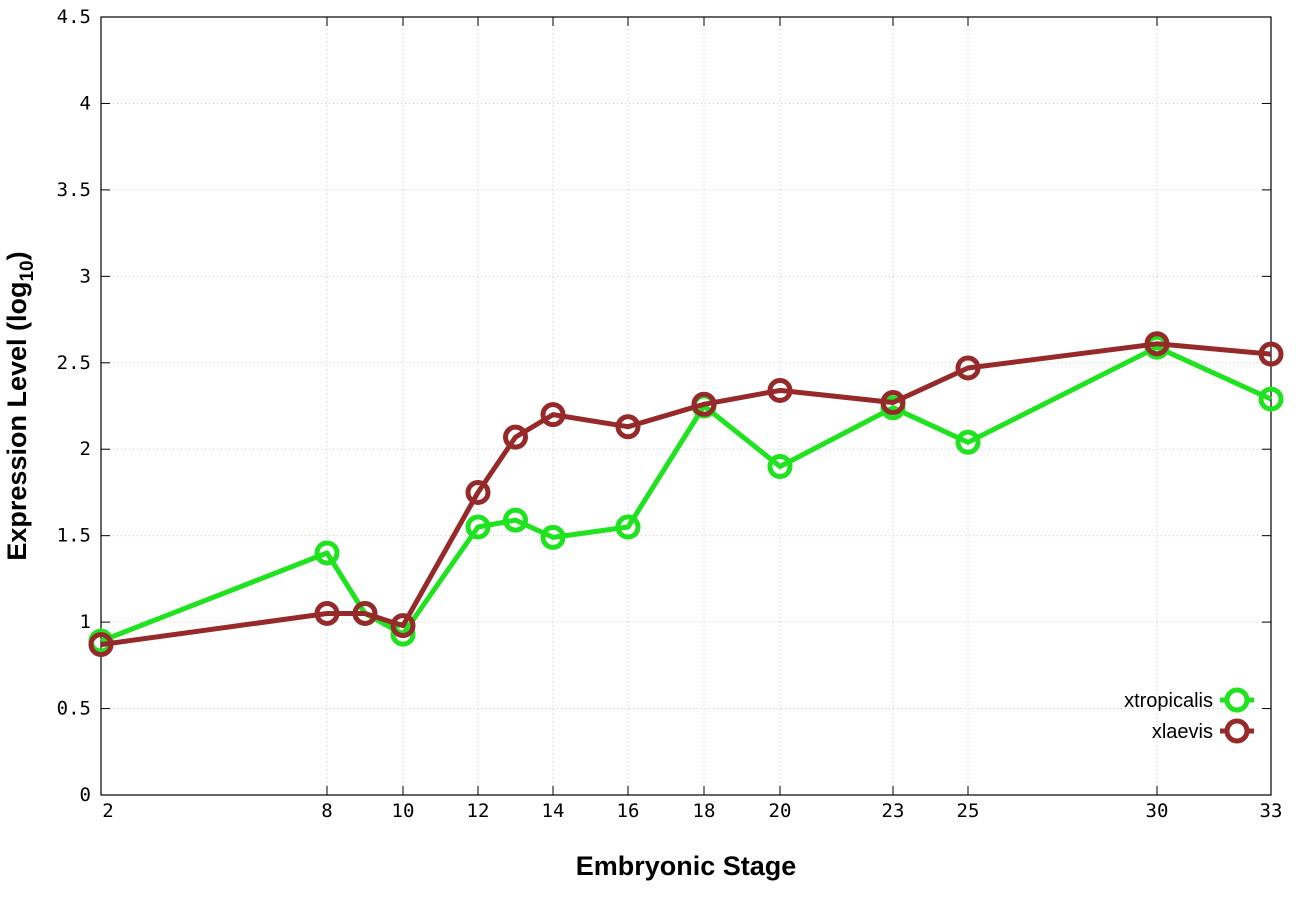  Describe the element at coordinates (85, 795) in the screenshot. I see `y-tick-label: 0` at that location.